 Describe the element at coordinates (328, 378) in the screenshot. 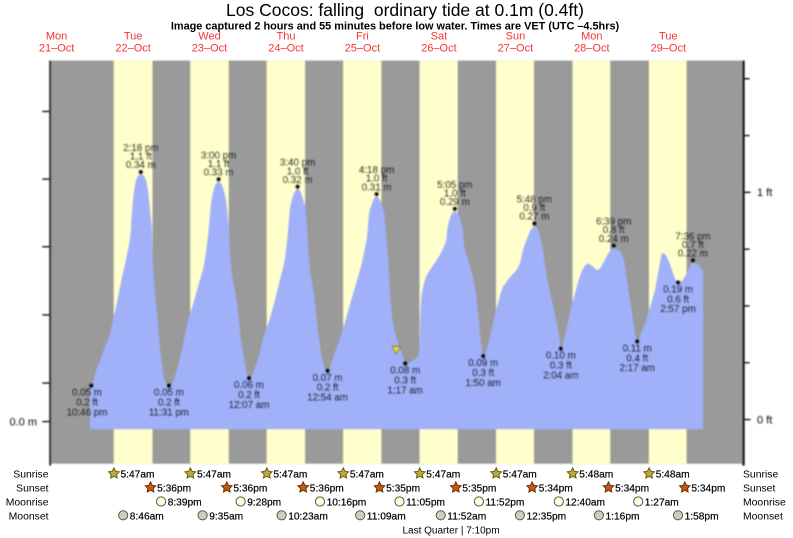

I see `svg-text: 0.07 m` at that location.